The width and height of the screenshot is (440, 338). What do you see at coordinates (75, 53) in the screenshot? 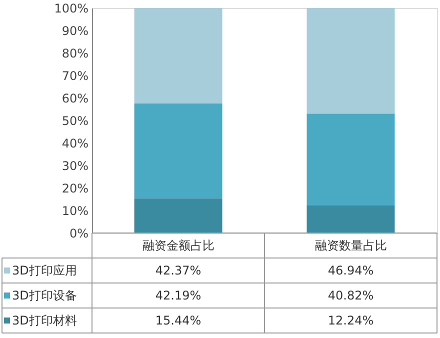
I see `y-tick-label: 80%` at bounding box center [75, 53].